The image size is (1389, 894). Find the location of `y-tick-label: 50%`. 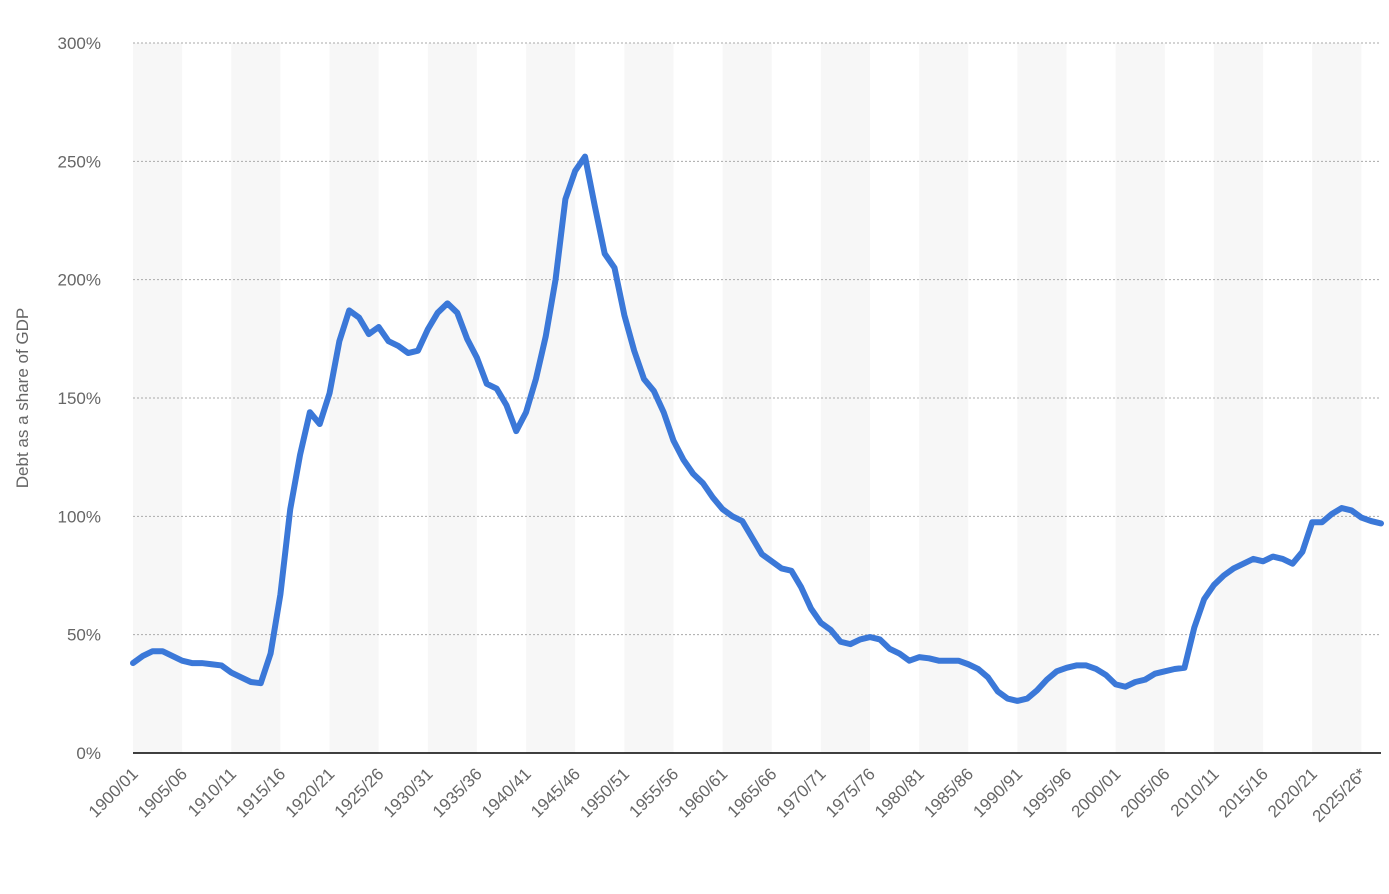

y-tick-label: 50% is located at coordinates (84, 635).